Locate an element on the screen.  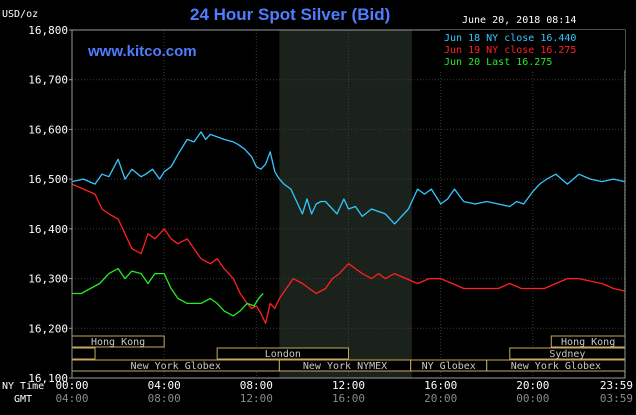
x-tick-label-gmt: 00:00 is located at coordinates (532, 398).